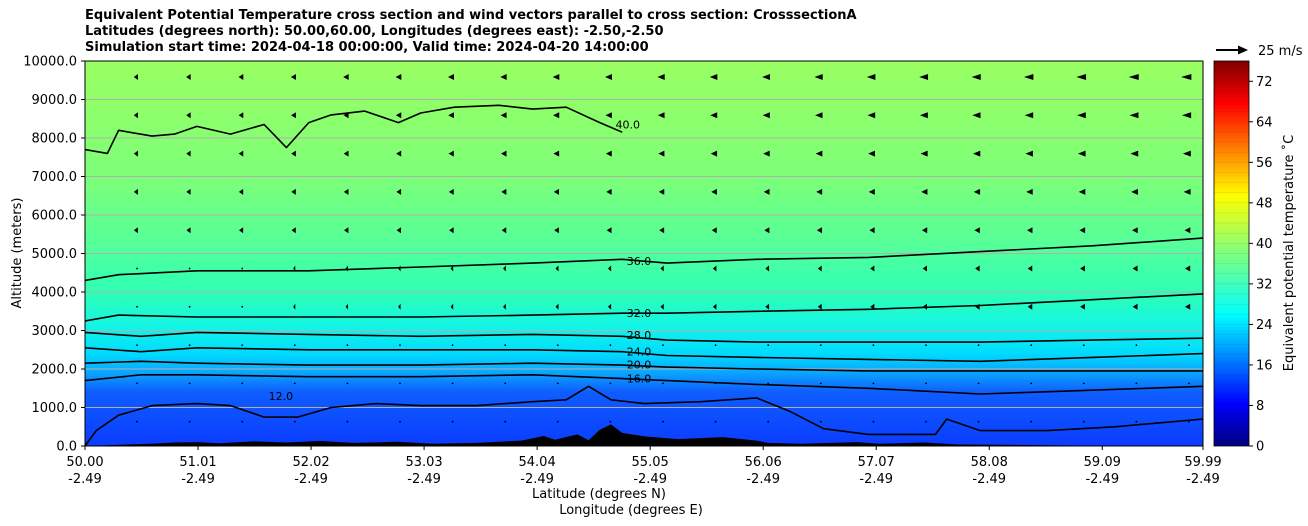 This screenshot has width=1308, height=526. I want to click on colorbar-label: Equivalent potential temperature ˚C, so click(1289, 253).